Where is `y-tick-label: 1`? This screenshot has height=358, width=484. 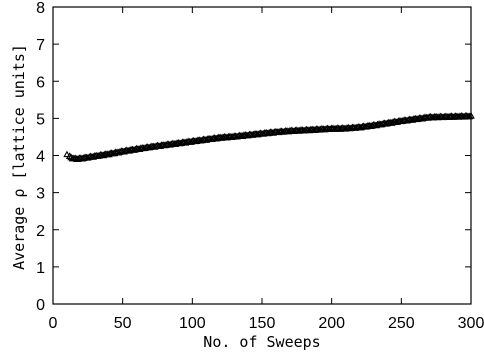
y-tick-label: 1 is located at coordinates (40, 268).